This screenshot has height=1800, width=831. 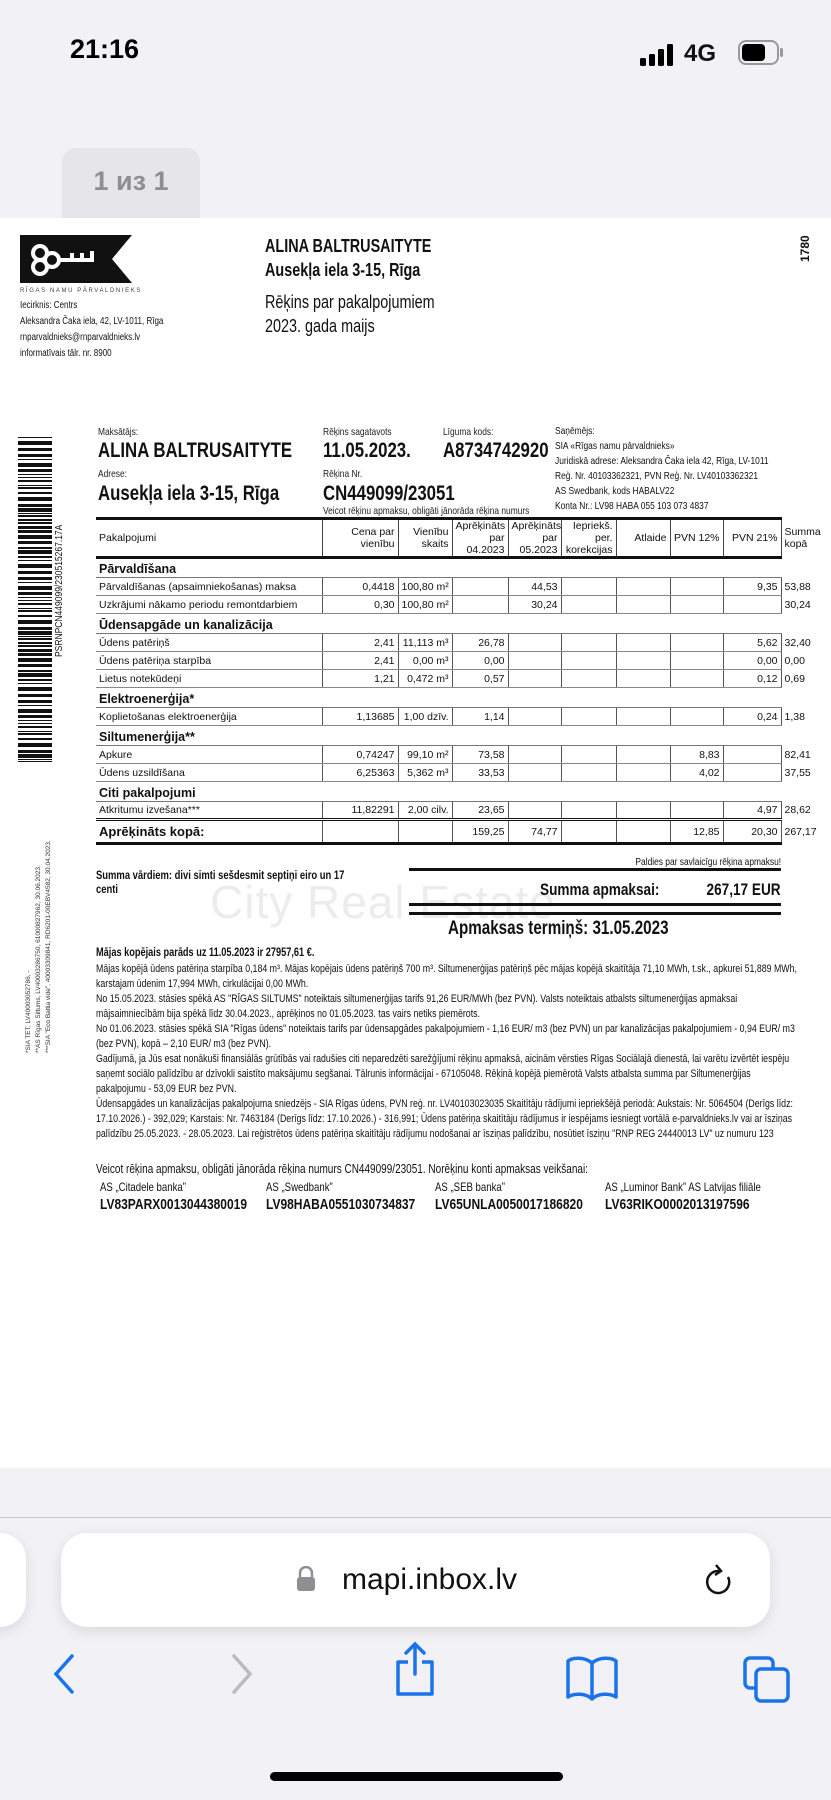 I want to click on recipient-address: Ausekļa iela 3-15, Rīga, so click(x=343, y=270).